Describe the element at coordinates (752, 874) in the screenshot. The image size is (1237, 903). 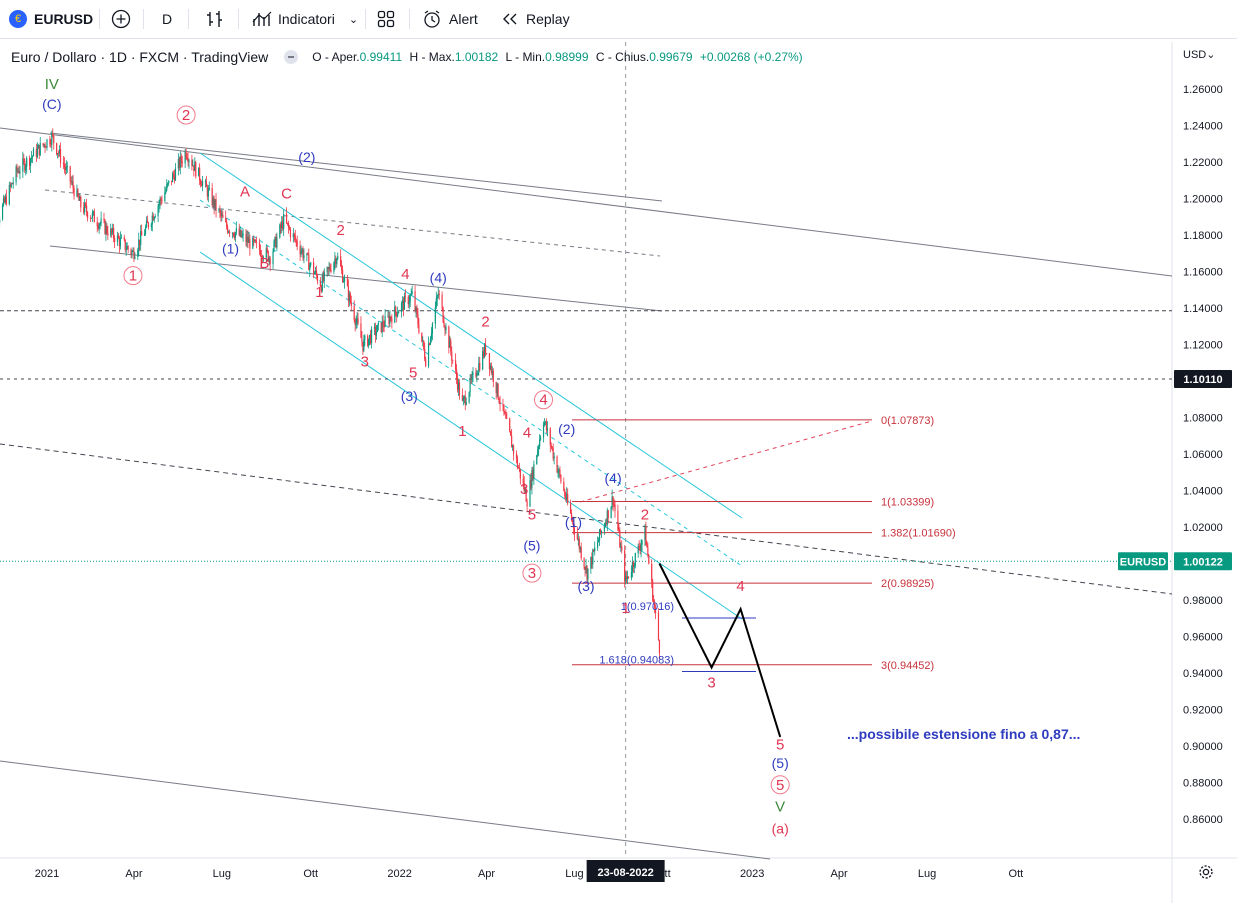
I see `date-tick-label: 2023` at that location.